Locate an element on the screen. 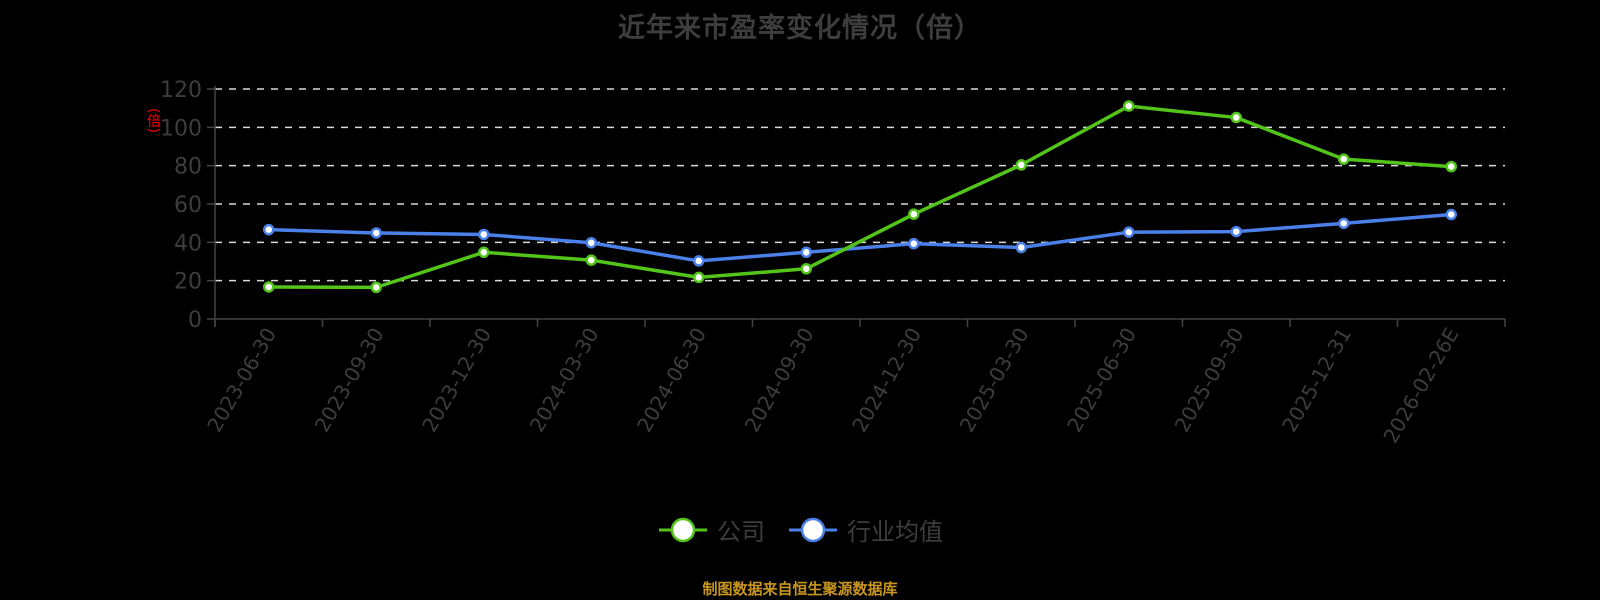  legend-label: 行业均值 is located at coordinates (895, 532).